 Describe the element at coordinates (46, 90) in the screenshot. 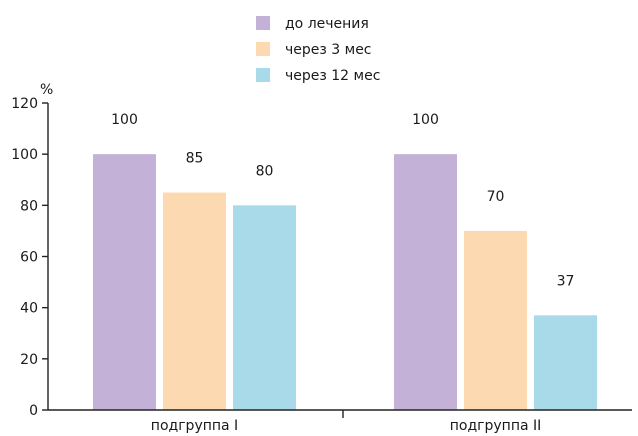

I see `y-axis-unit: %` at that location.